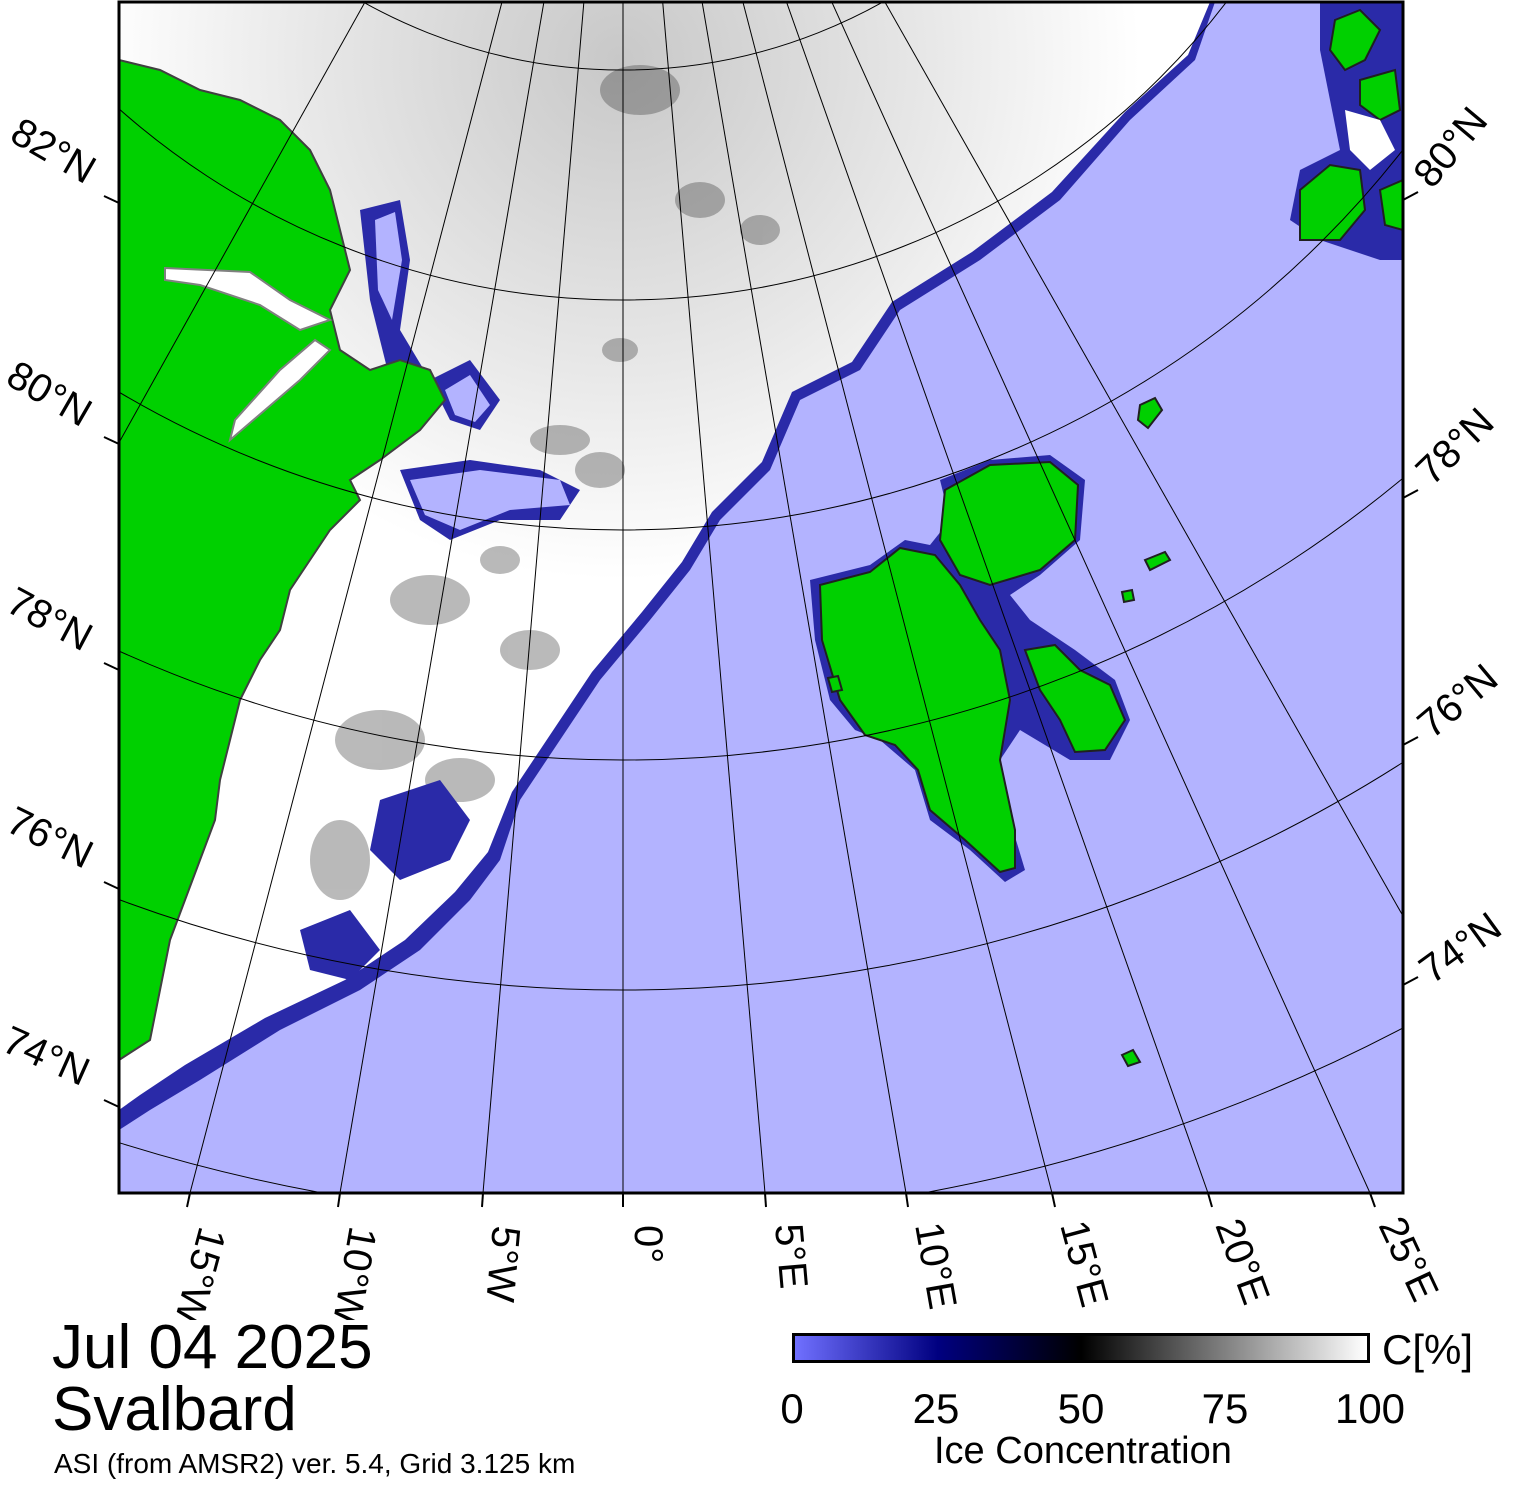 The height and width of the screenshot is (1486, 1519). I want to click on lat-label-76n-right: 76°N, so click(1458, 701).